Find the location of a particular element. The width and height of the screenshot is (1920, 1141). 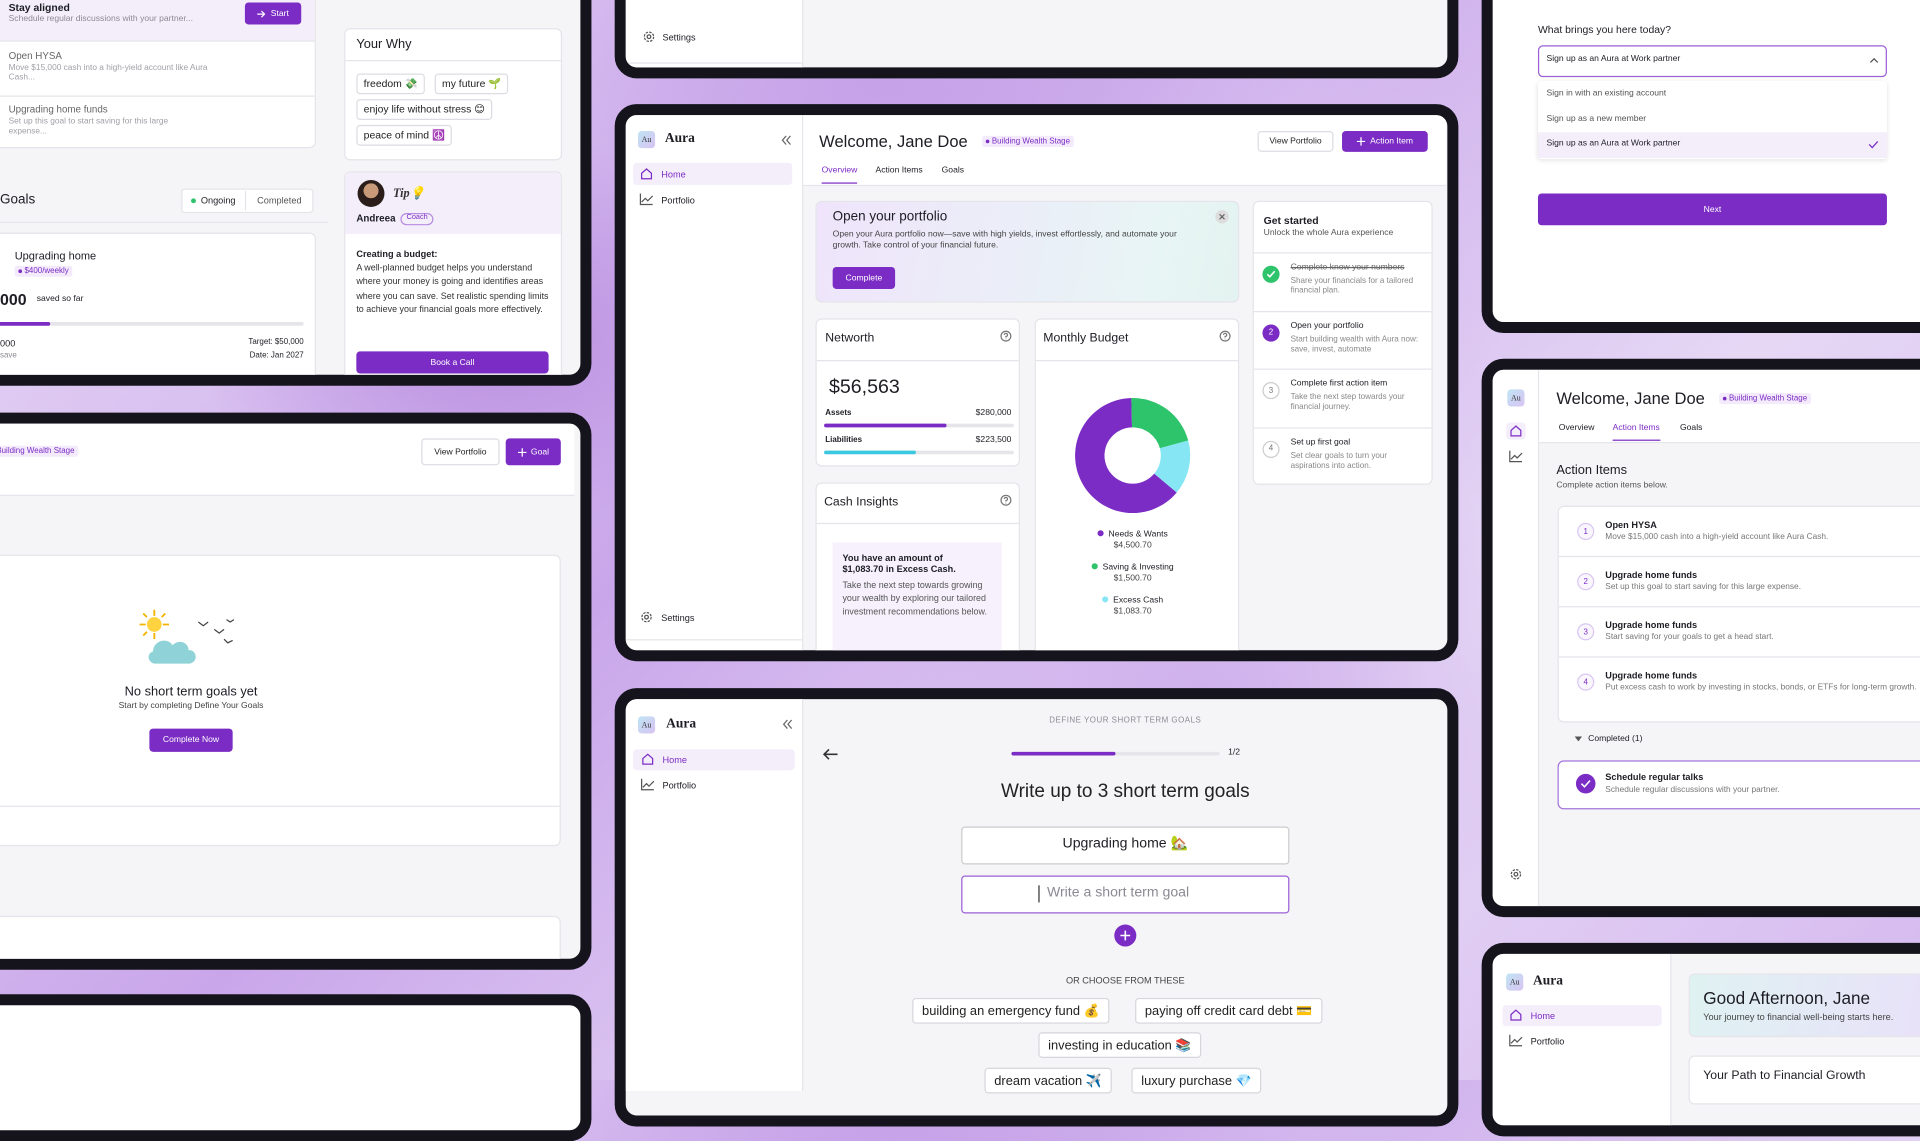

empty-desc: Start by completing Define Your Goals is located at coordinates (191, 706).